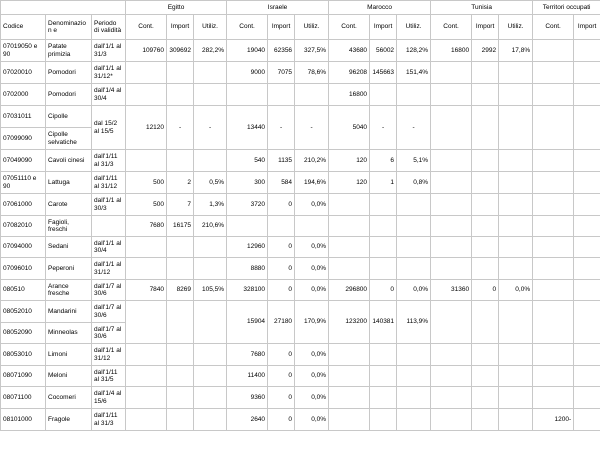  What do you see at coordinates (23, 268) in the screenshot?
I see `codice-cell: 07096010` at bounding box center [23, 268].